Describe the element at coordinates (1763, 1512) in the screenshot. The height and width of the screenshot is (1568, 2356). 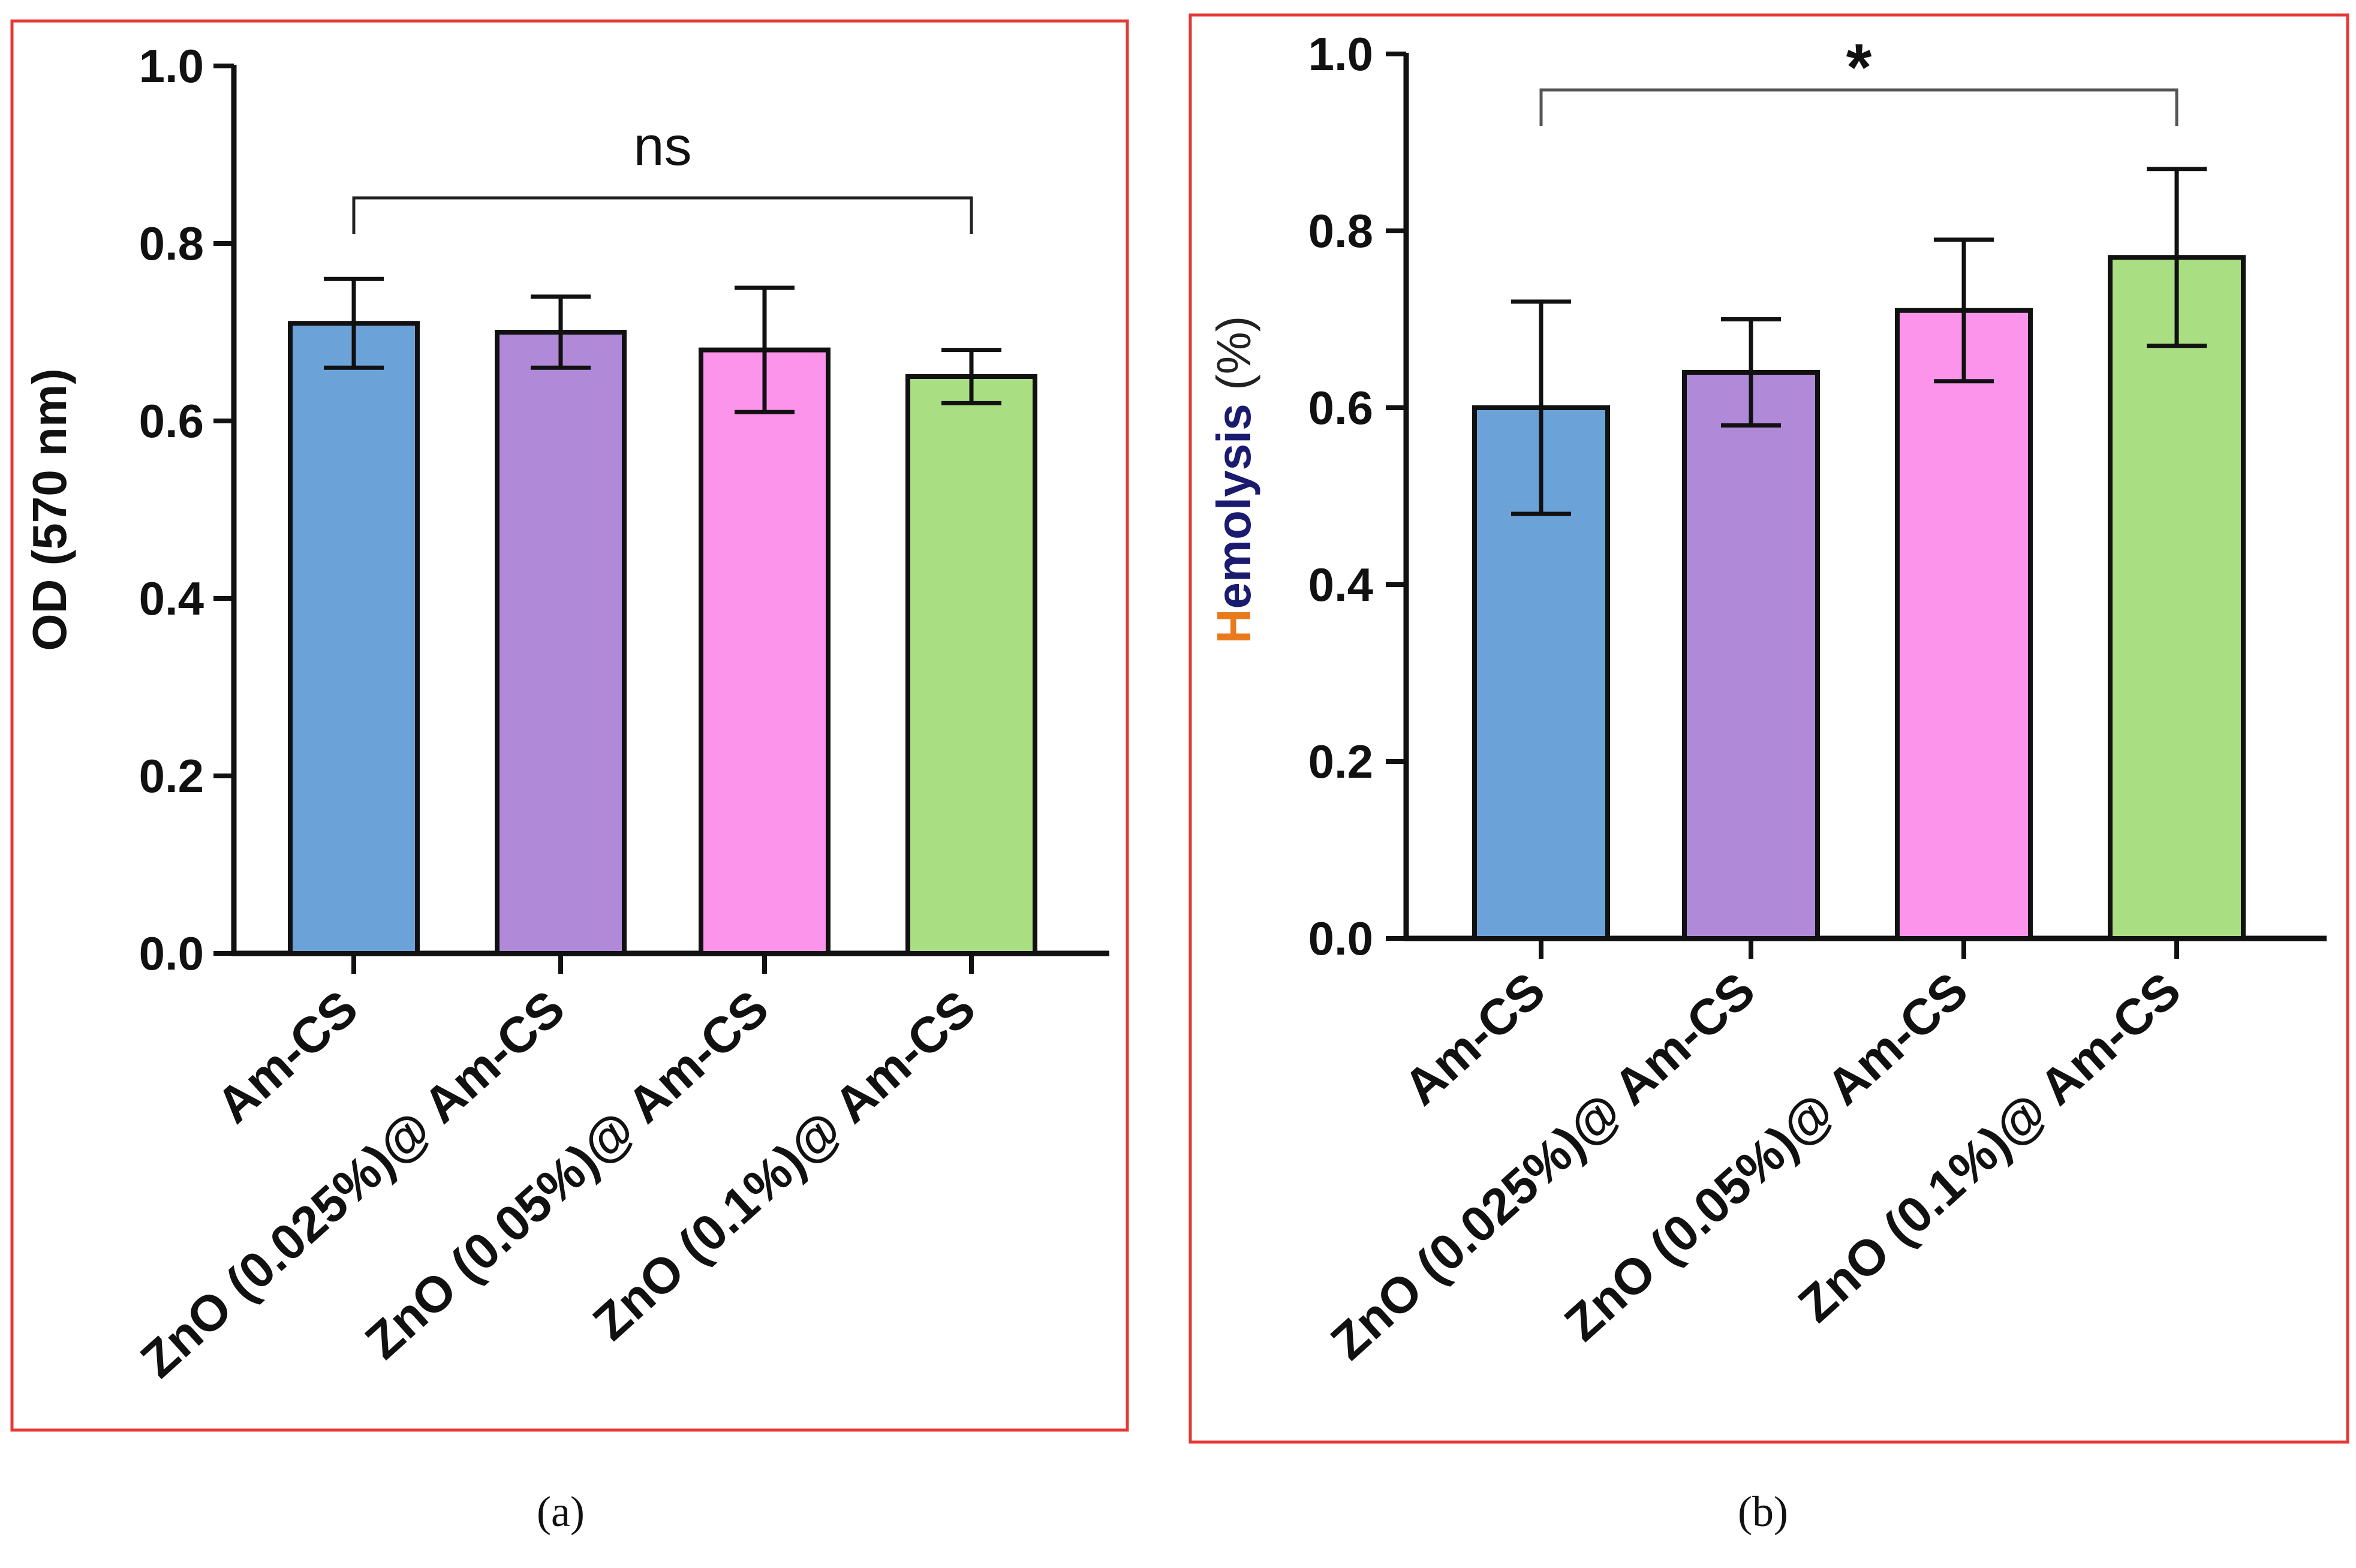
I see `panel-caption: (b)` at that location.